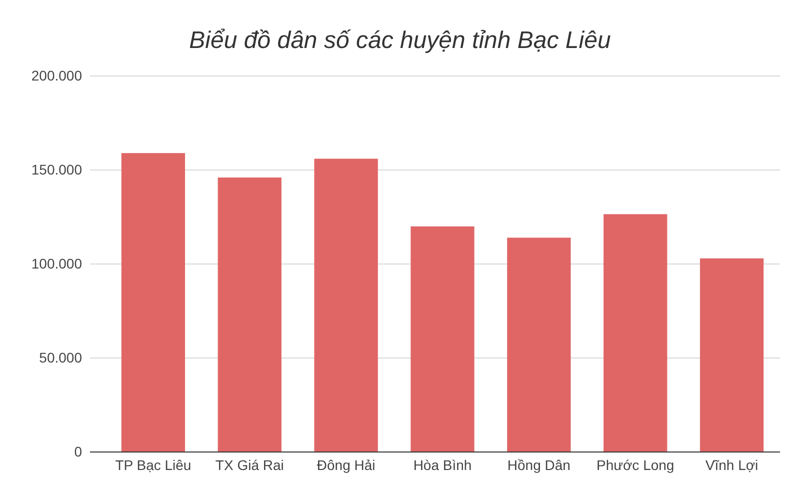 This screenshot has height=500, width=800. I want to click on x-tick-label: Hòa Bình, so click(442, 464).